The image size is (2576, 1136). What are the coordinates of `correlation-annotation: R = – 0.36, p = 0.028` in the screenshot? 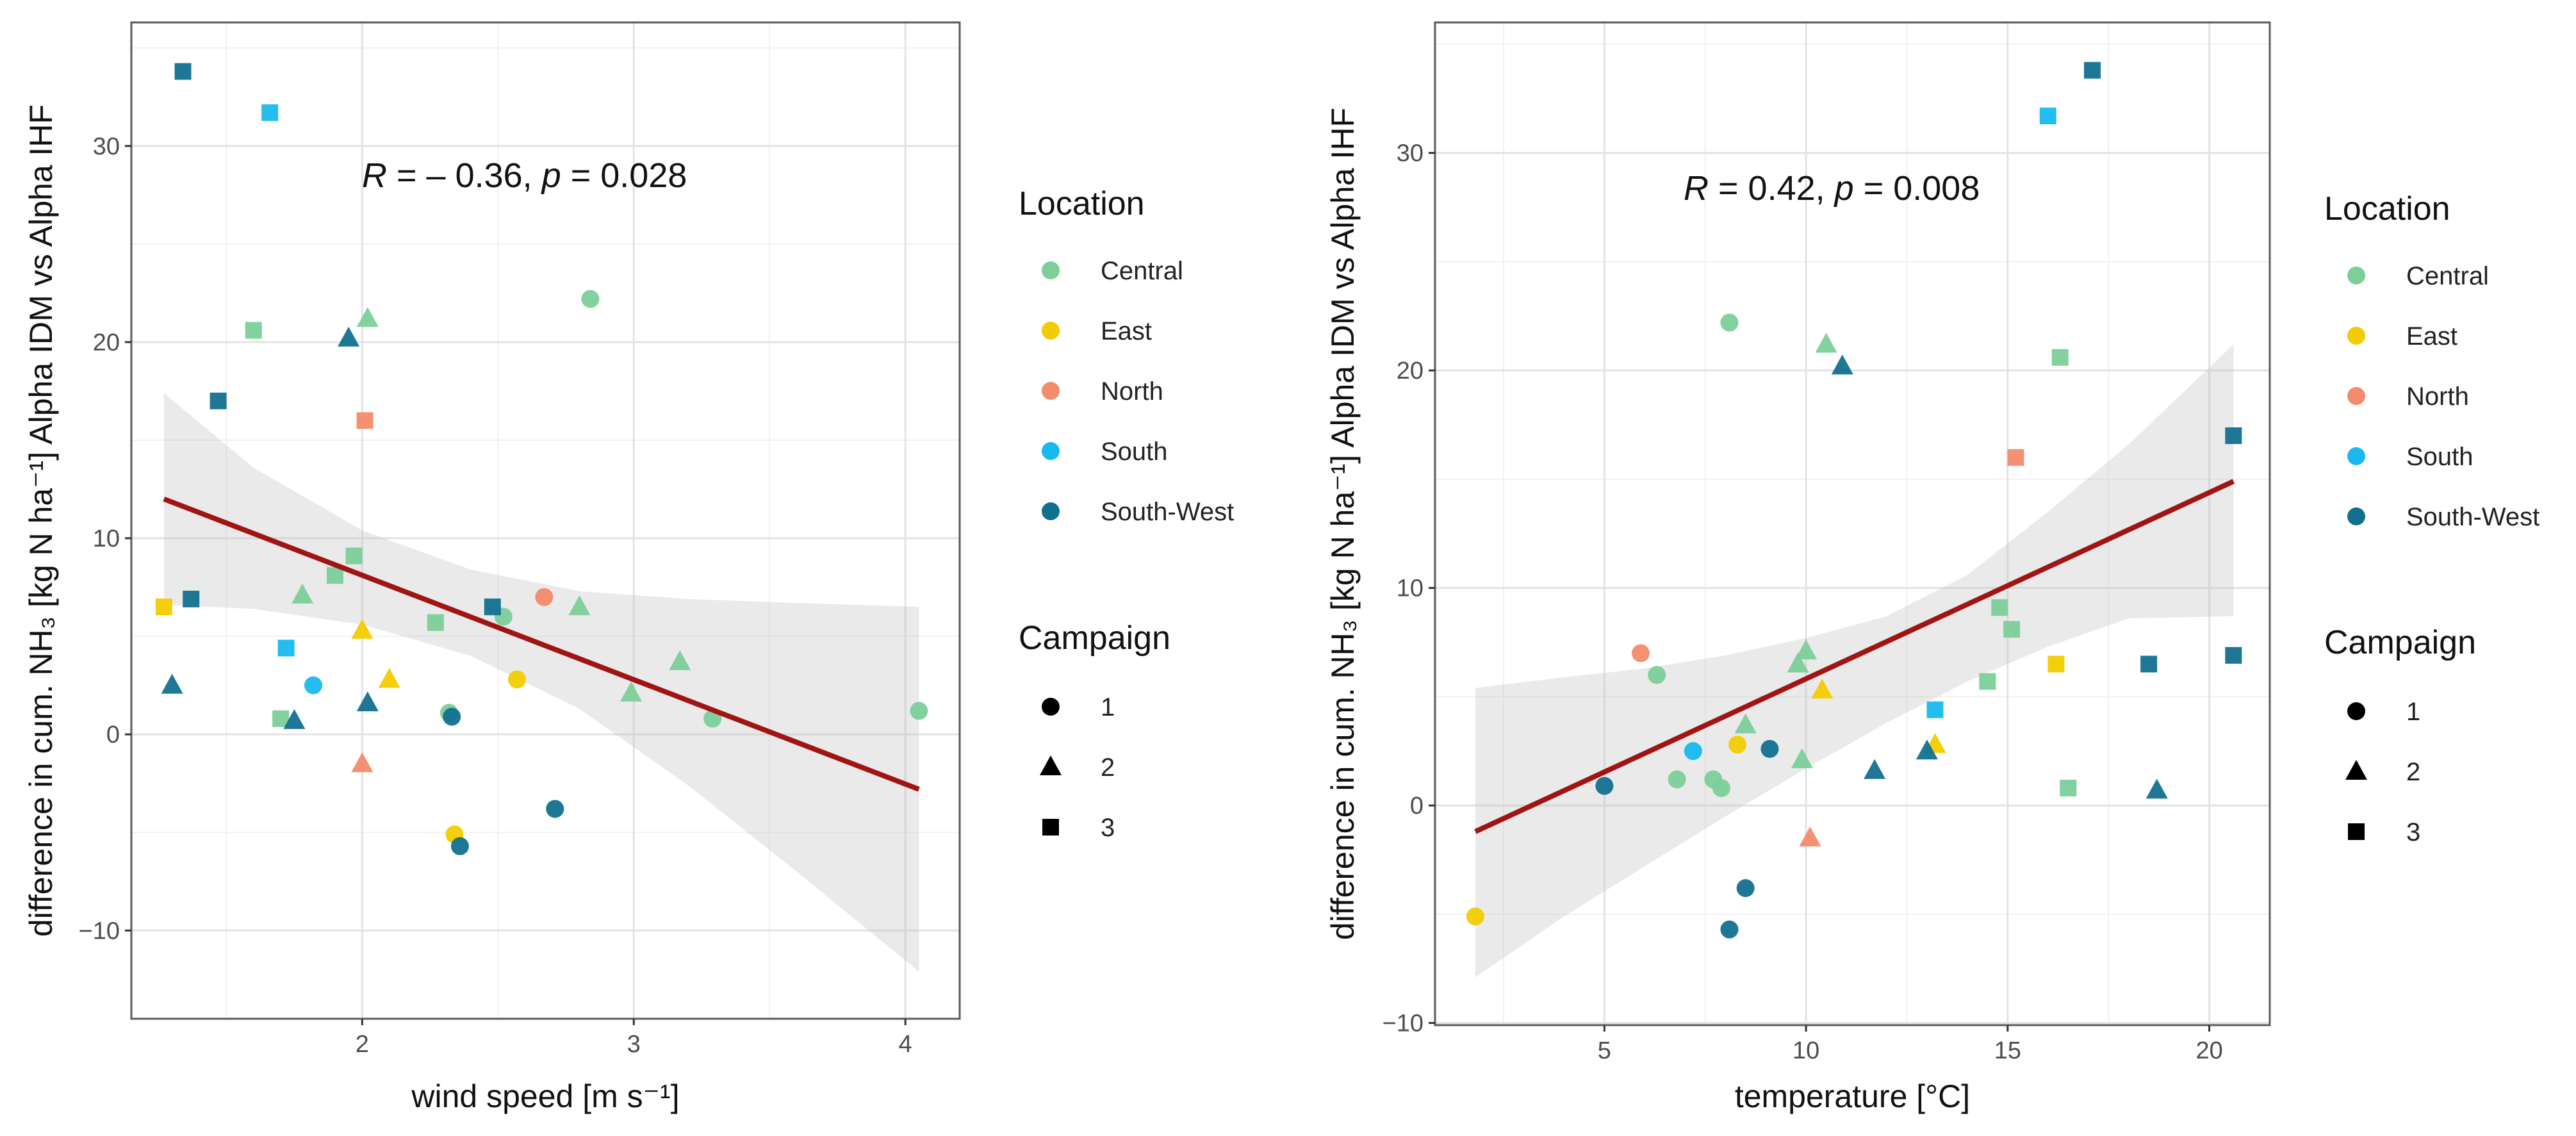 It's located at (524, 176).